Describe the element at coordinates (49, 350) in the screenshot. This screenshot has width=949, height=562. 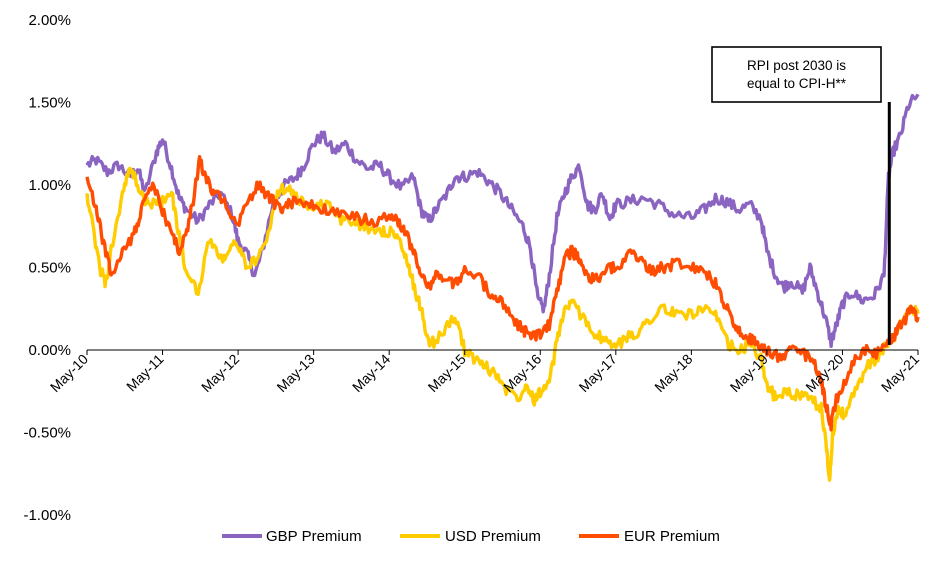
I see `y-tick-label: 0.00%` at that location.